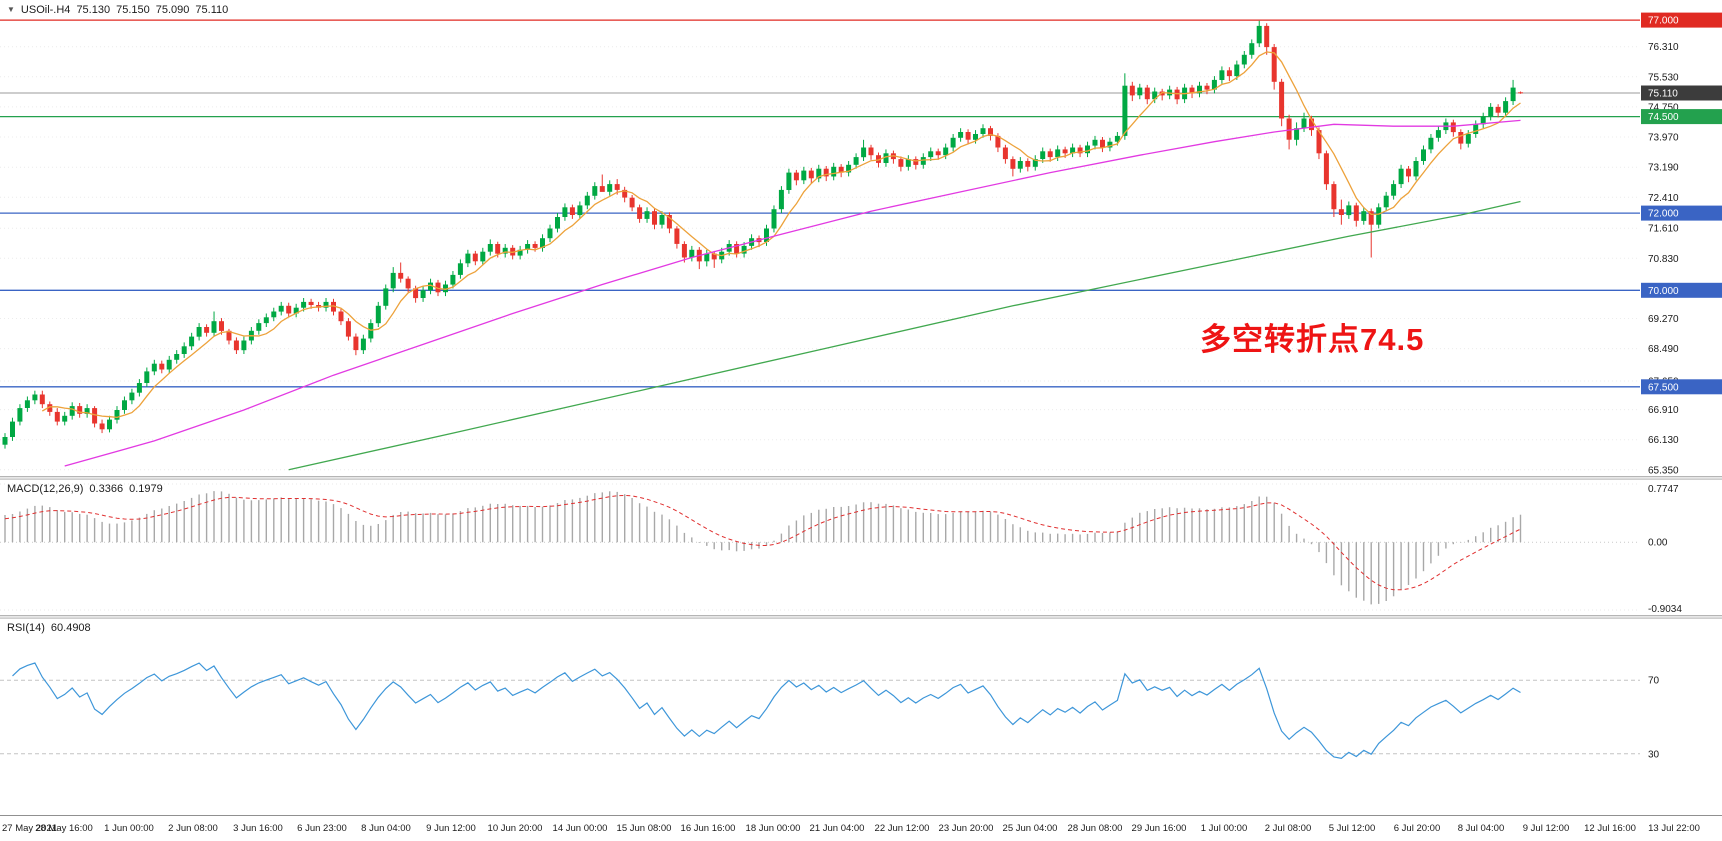  I want to click on time-label: 2 Jul 08:00, so click(1288, 828).